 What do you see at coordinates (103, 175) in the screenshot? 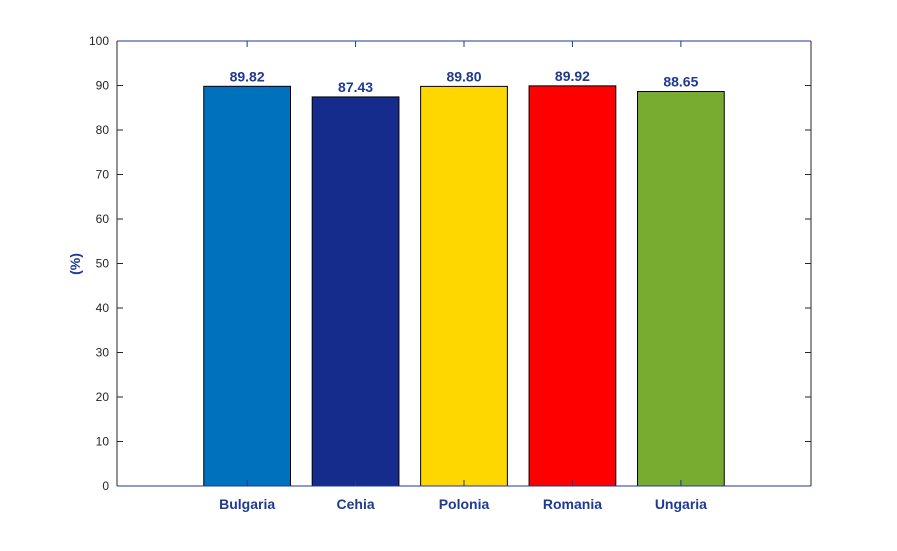
I see `y-tick-label: 70` at bounding box center [103, 175].